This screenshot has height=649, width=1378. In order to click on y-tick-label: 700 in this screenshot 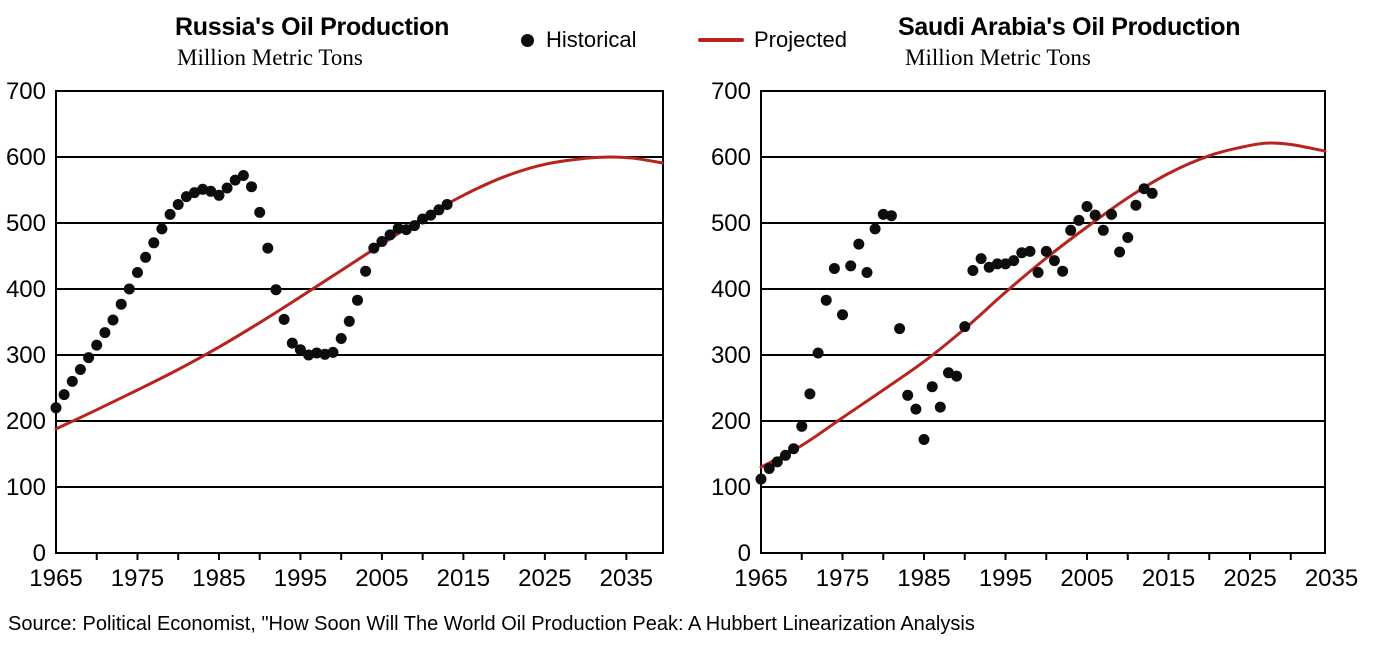, I will do `click(26, 92)`.